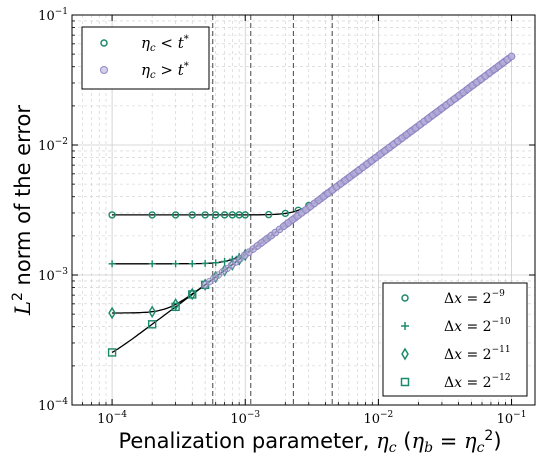 Image resolution: width=550 pixels, height=461 pixels. Describe the element at coordinates (53, 275) in the screenshot. I see `y-tick-label: 10⁻³` at that location.